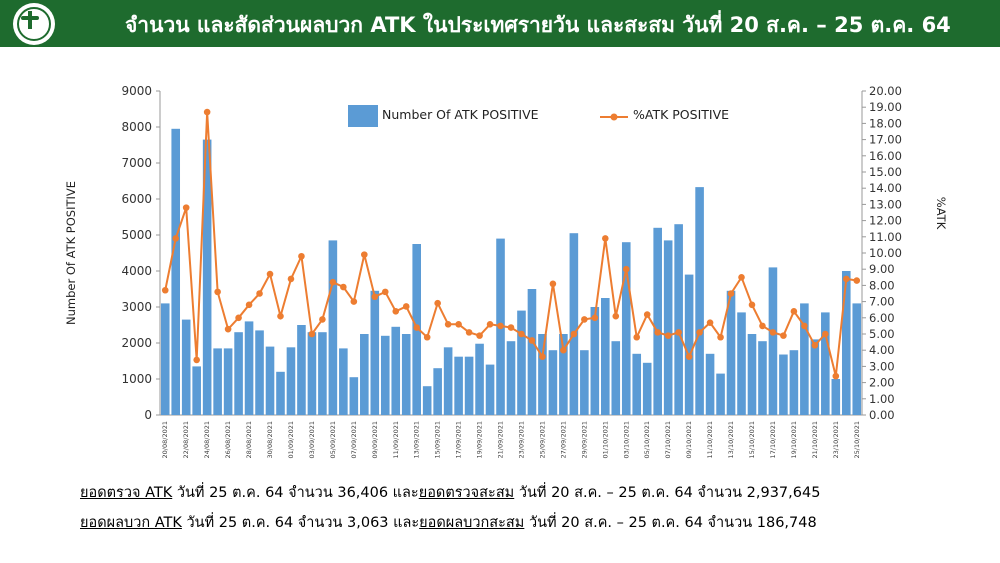  Describe the element at coordinates (825, 363) in the screenshot. I see `bar-22/10/2021` at that location.